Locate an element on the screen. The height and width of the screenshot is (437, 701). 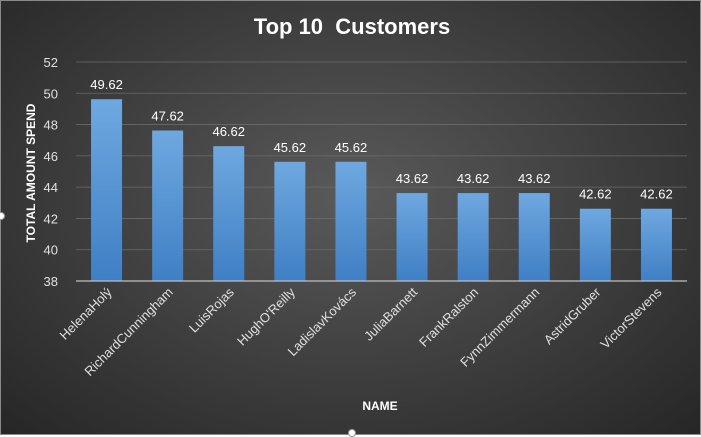
x-tick-label: LuisRojas is located at coordinates (211, 309).